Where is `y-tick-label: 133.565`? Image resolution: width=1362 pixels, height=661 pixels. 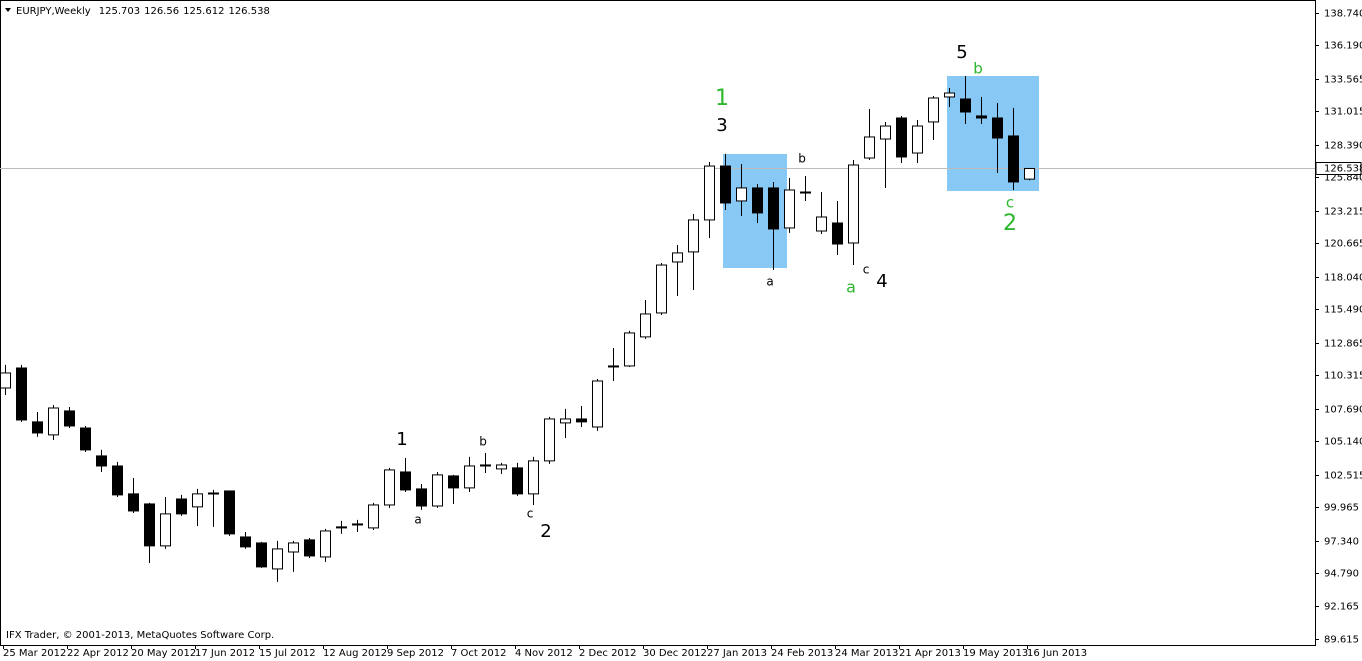 y-tick-label: 133.565 is located at coordinates (1343, 80).